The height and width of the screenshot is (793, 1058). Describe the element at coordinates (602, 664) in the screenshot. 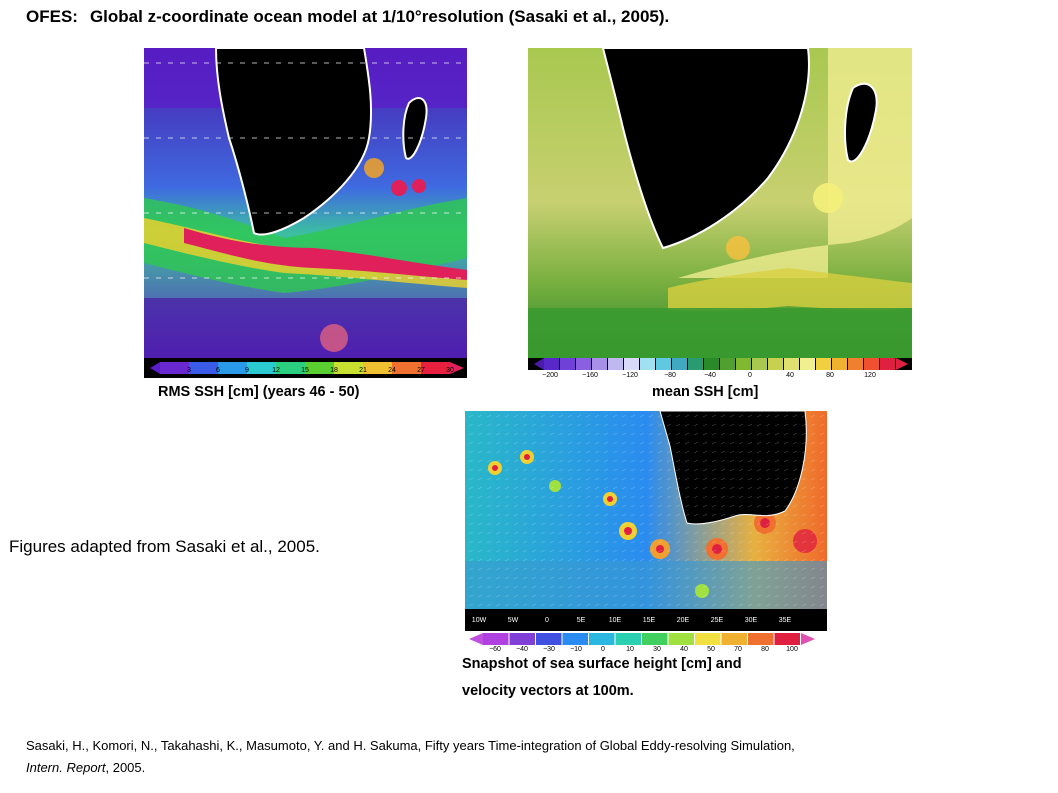

I see `snapshot-caption-line1: Snapshot of sea surface height [cm] and` at that location.